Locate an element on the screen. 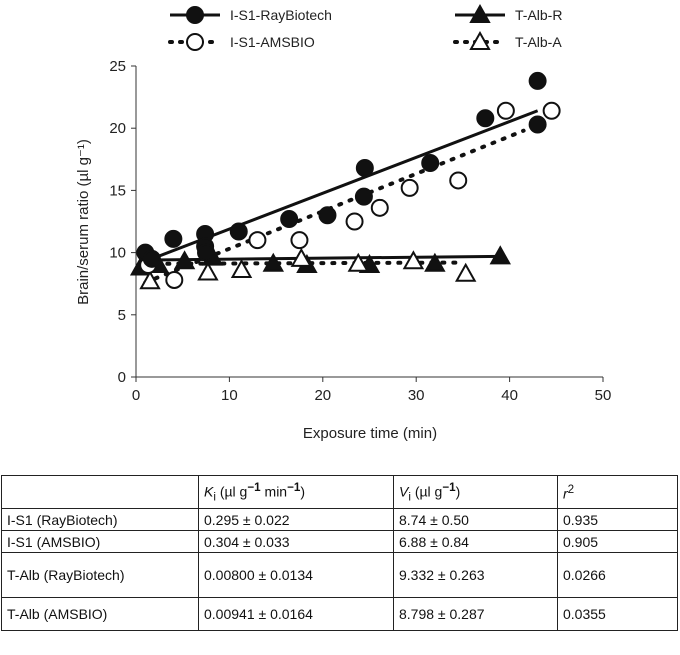  table-cell: 6.88 ± 0.84 is located at coordinates (475, 541).